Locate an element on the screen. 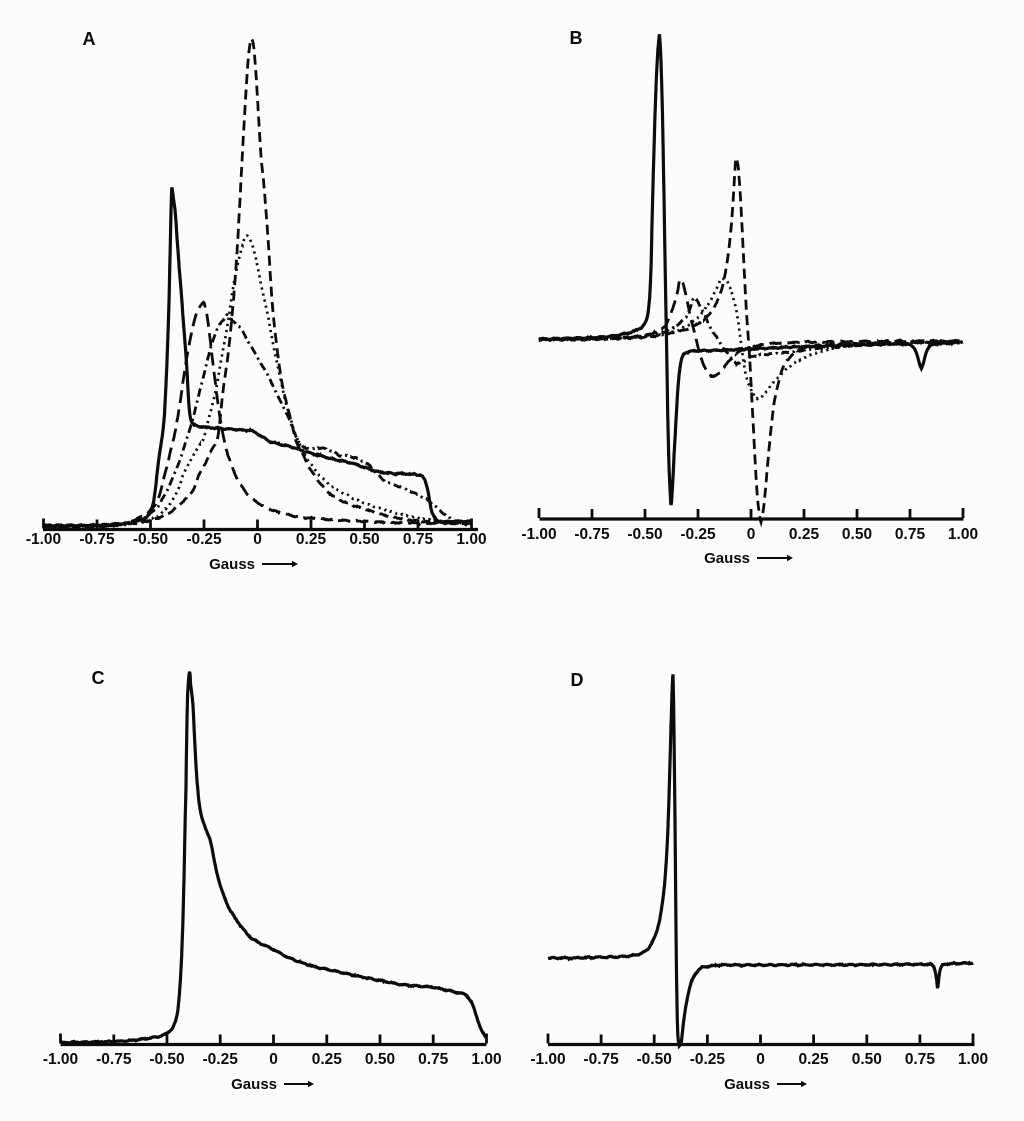 The height and width of the screenshot is (1121, 1024). svg-text: B is located at coordinates (576, 38).